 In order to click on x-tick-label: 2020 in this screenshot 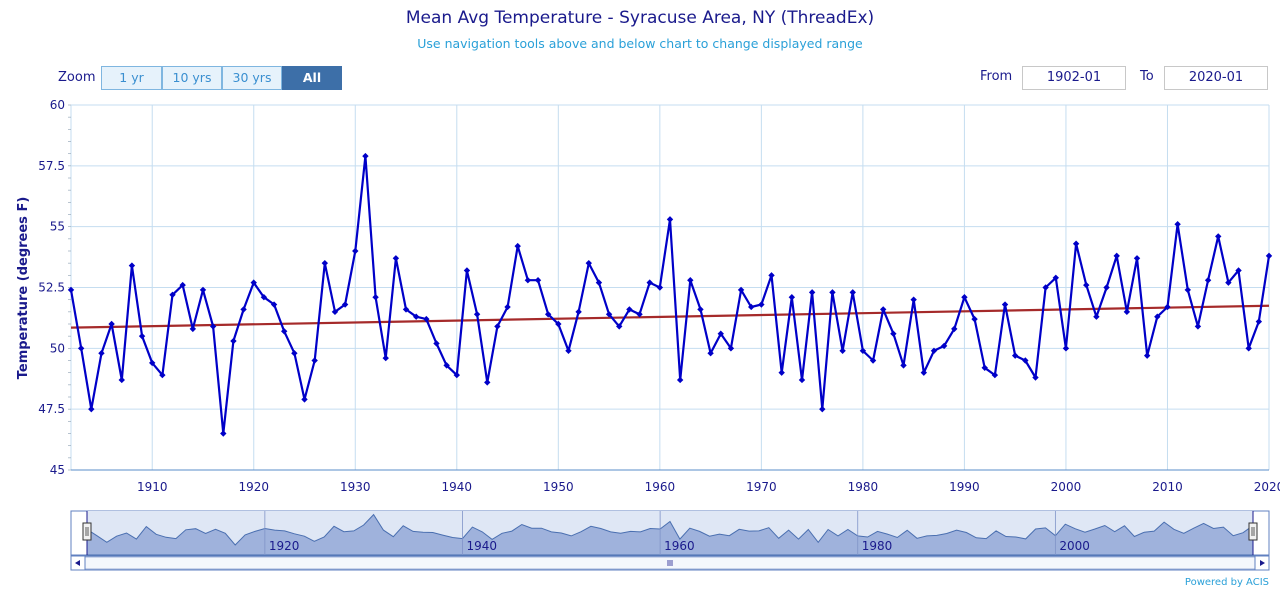, I will do `click(1267, 487)`.